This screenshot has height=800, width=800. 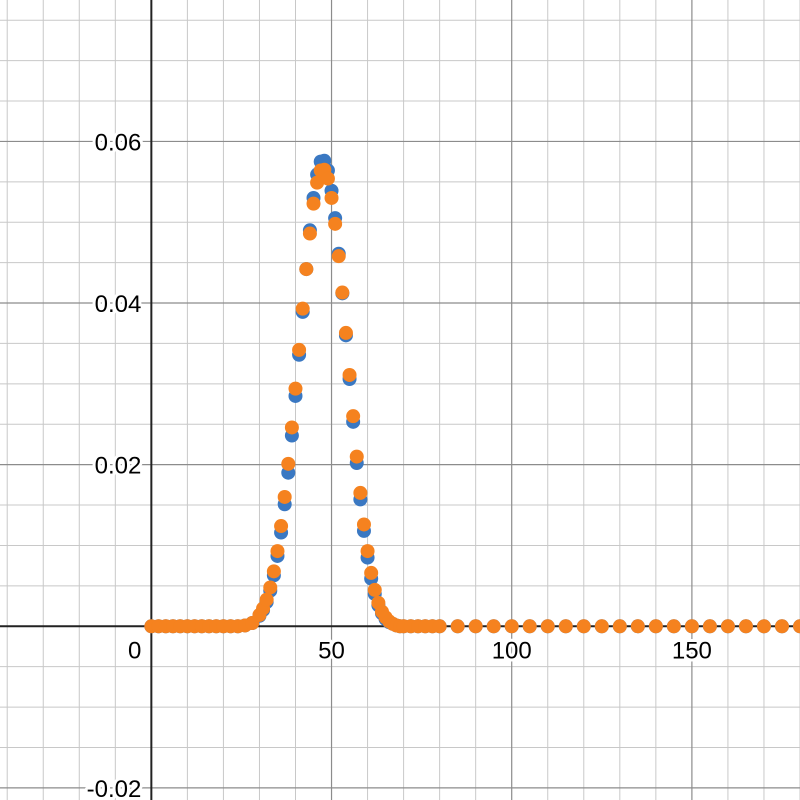 What do you see at coordinates (114, 788) in the screenshot?
I see `y-tick-label: -0.02` at bounding box center [114, 788].